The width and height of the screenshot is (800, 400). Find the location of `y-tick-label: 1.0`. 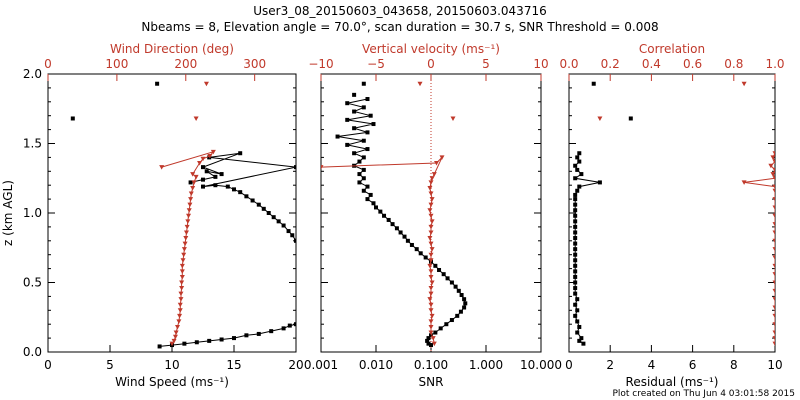

y-tick-label: 1.0 is located at coordinates (32, 213).